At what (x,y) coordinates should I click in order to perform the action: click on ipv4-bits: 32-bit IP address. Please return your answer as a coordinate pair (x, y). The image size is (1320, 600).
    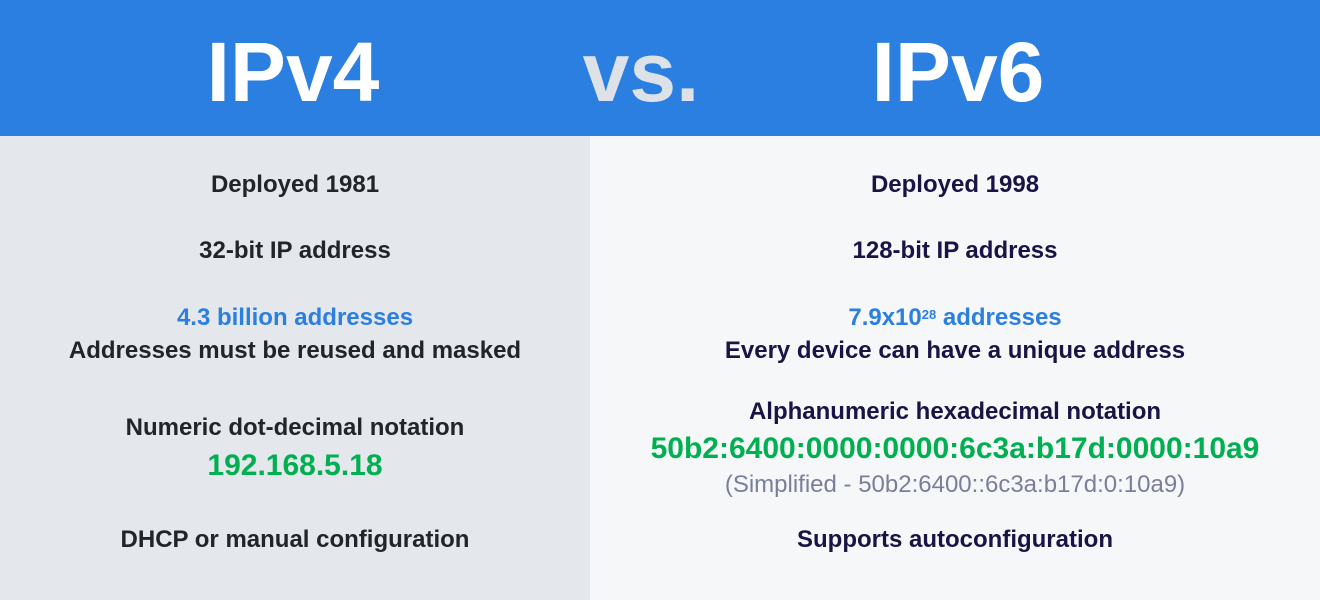
    Looking at the image, I should click on (295, 250).